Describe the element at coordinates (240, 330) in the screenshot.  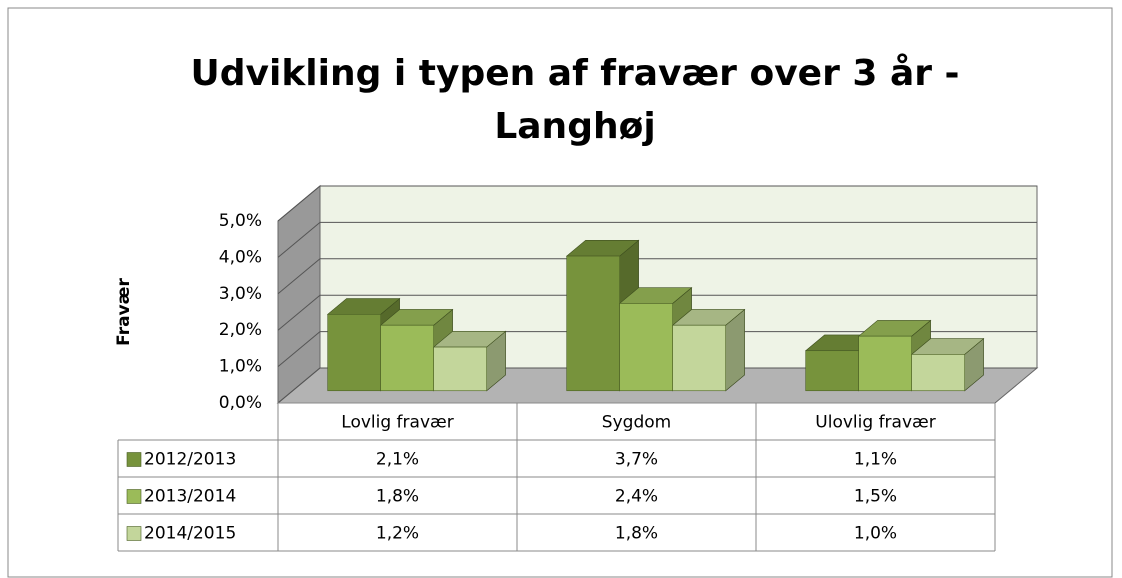
I see `y-tick-label: 2,0%` at that location.